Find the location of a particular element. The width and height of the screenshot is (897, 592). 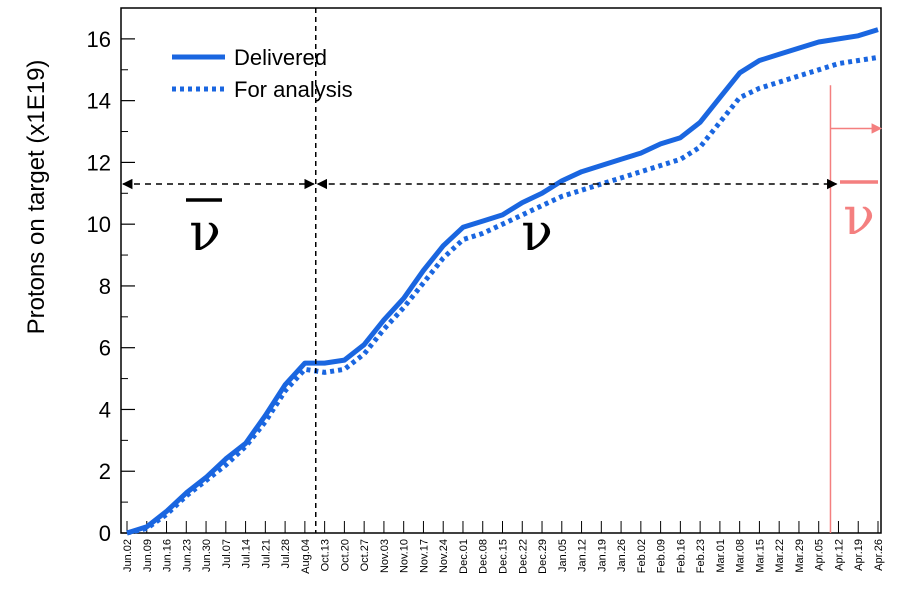

x-tick-label-Apr.19: Apr.19 is located at coordinates (859, 555).